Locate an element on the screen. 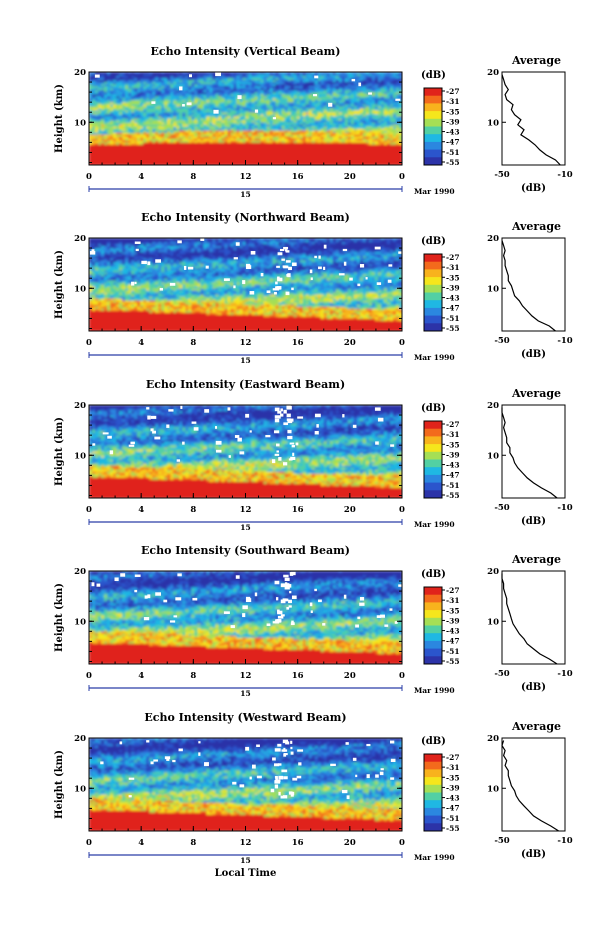 This screenshot has width=616, height=929. colorbar-level-label: -27 is located at coordinates (453, 91).